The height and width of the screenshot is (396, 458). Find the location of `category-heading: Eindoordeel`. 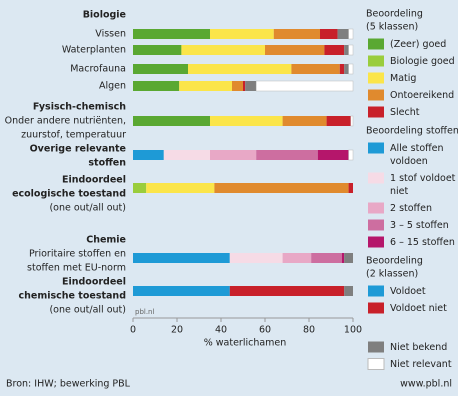

category-heading: Eindoordeel is located at coordinates (94, 282).